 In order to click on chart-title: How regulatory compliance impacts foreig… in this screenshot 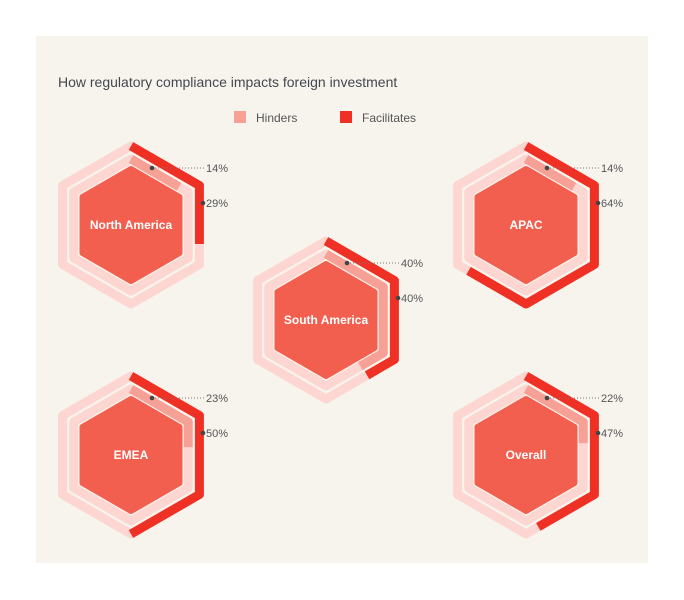, I will do `click(228, 82)`.